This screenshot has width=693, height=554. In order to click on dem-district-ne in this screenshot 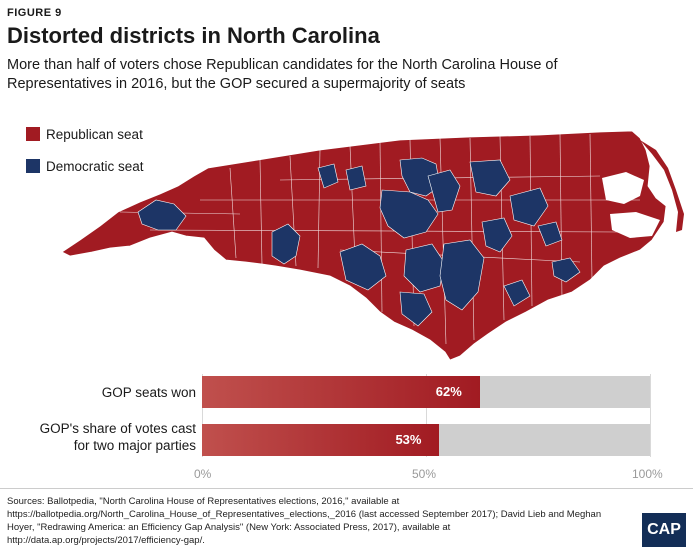, I will do `click(490, 178)`.